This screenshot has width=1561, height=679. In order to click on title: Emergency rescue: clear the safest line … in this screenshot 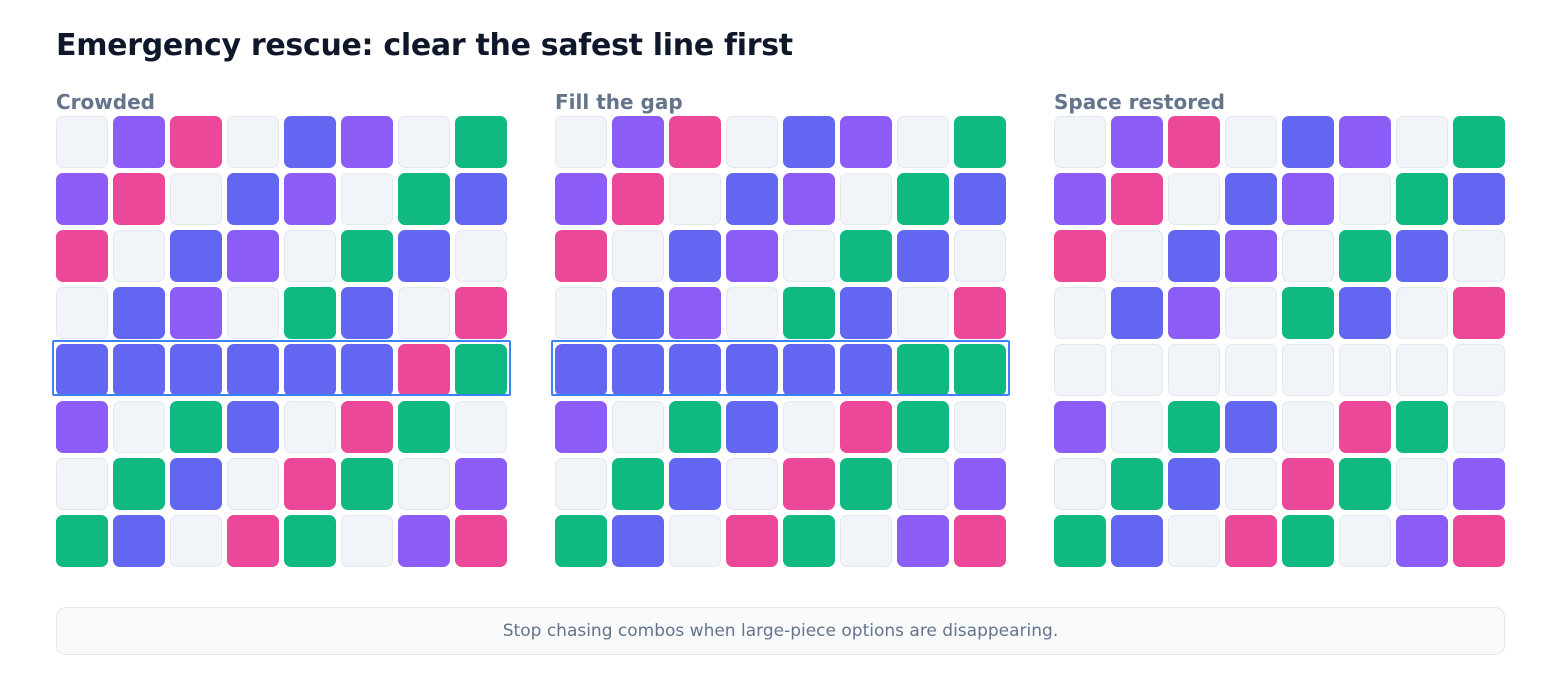, I will do `click(424, 45)`.